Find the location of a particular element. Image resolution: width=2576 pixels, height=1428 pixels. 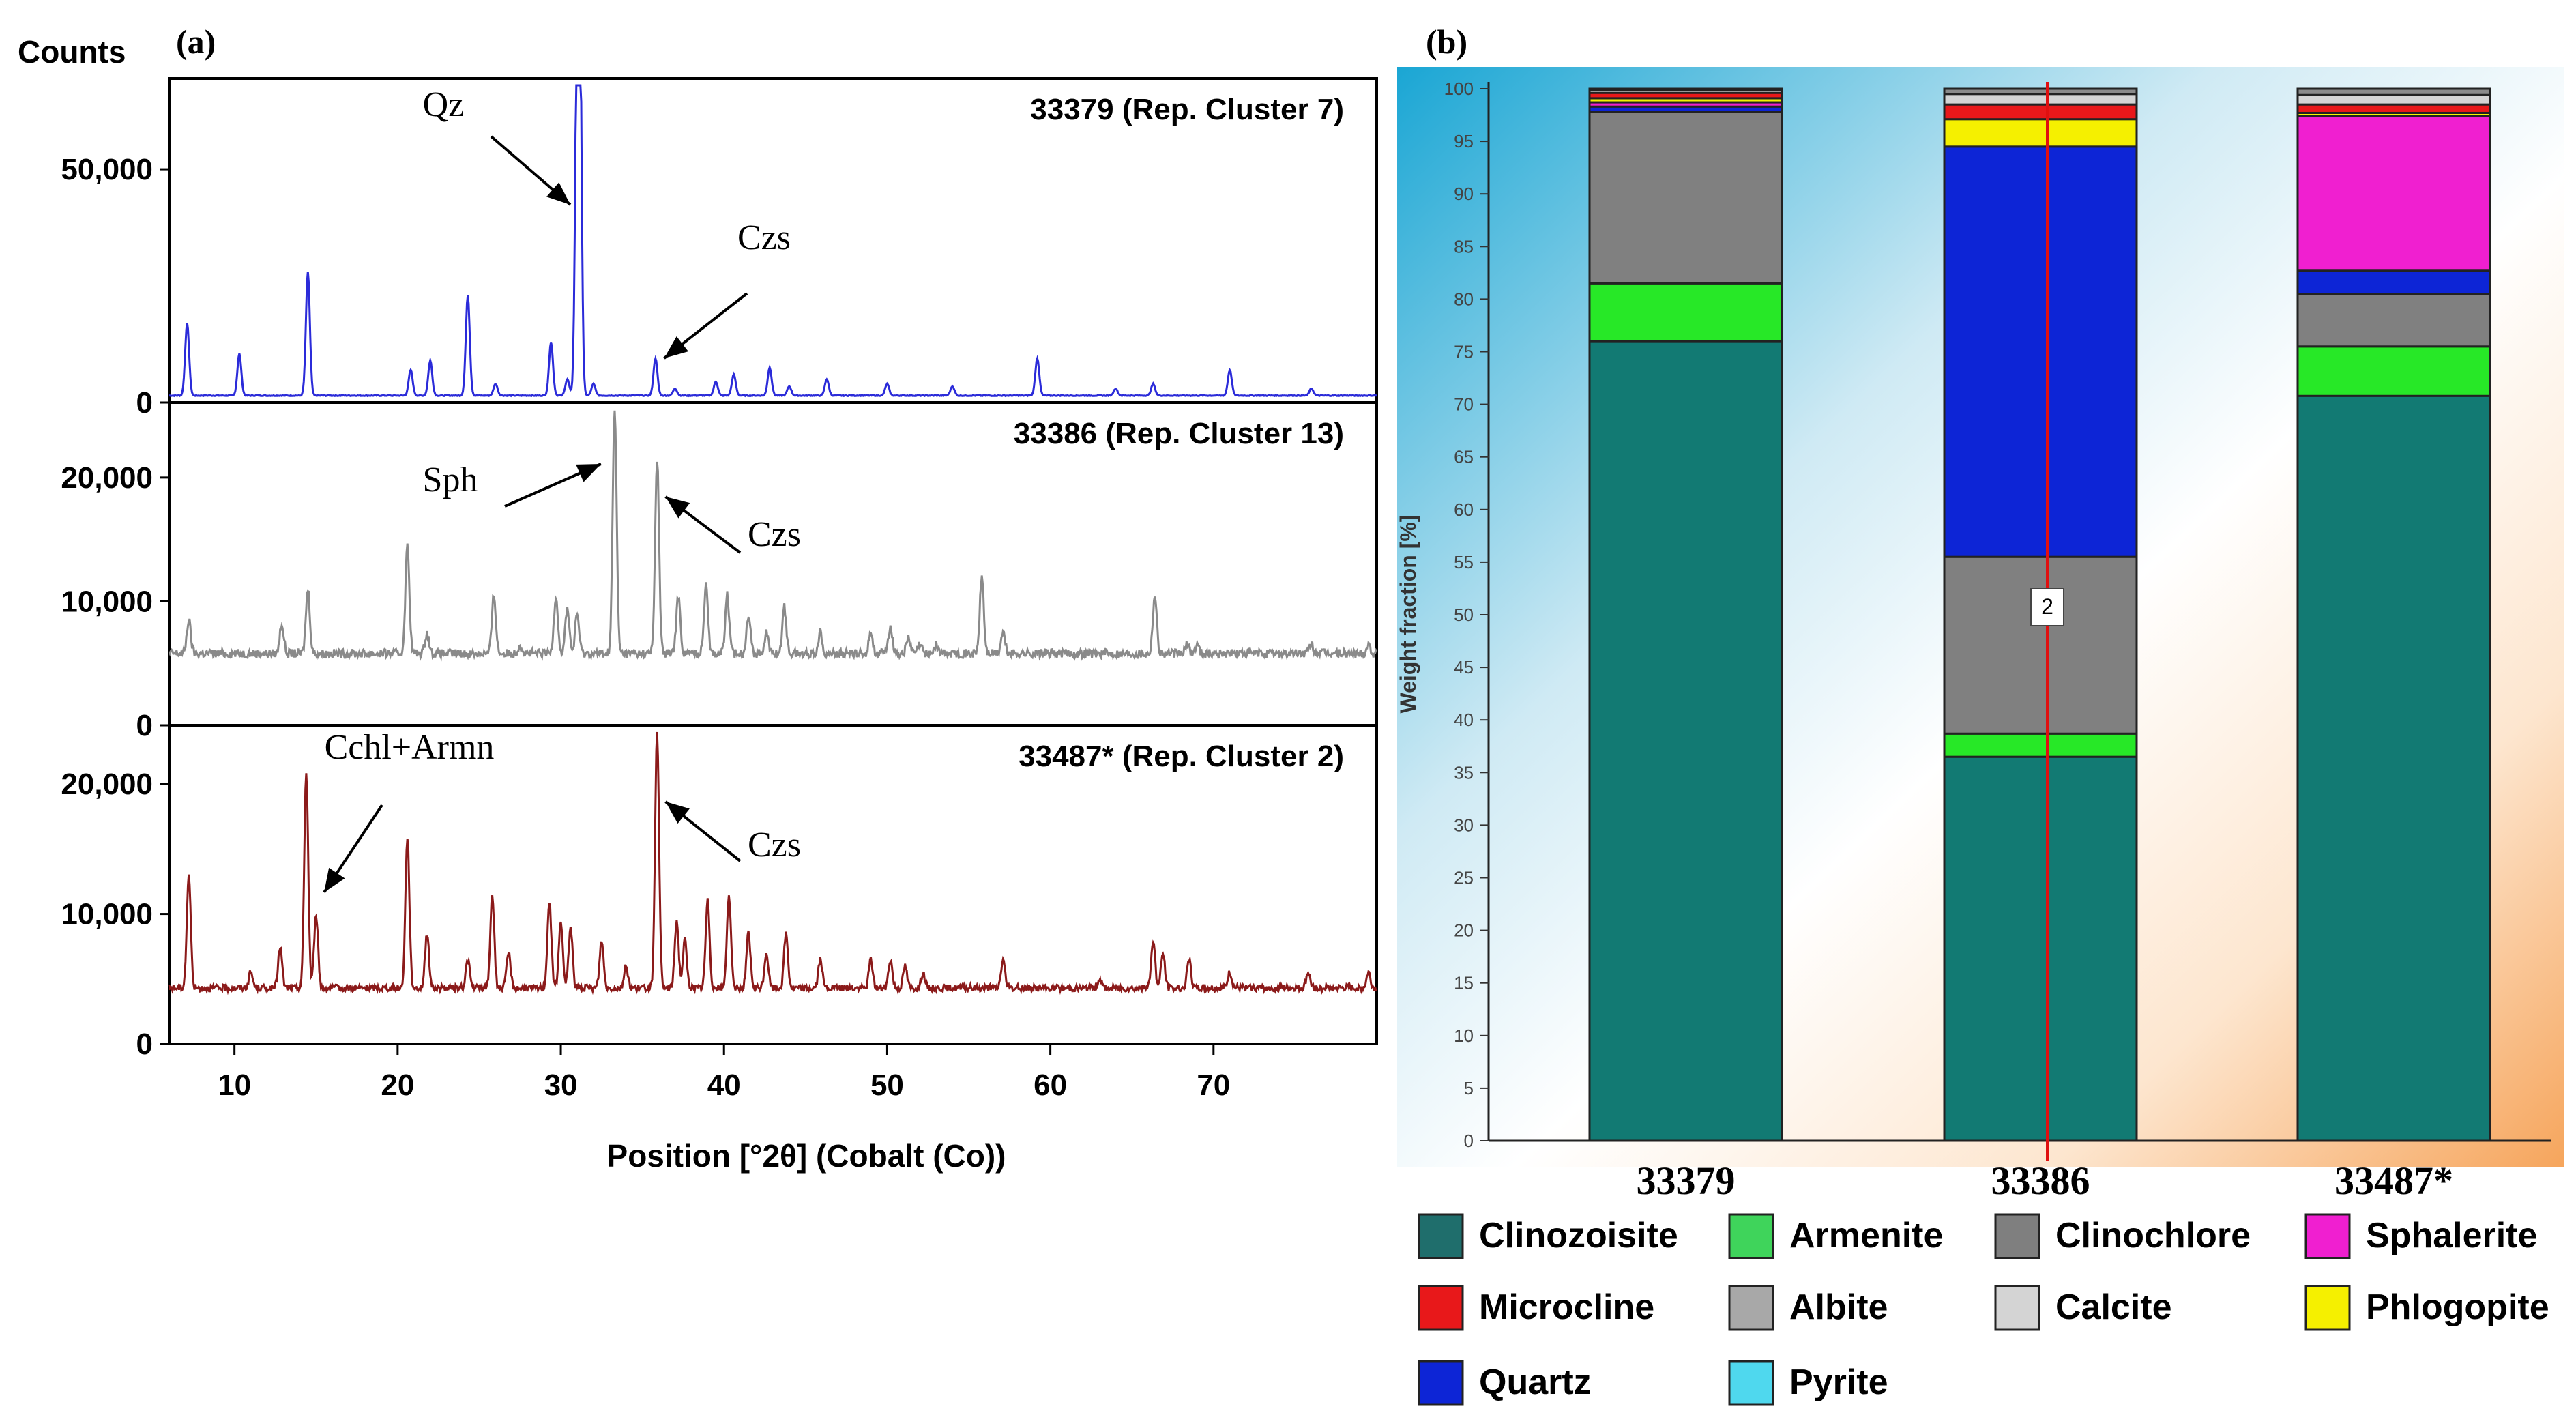

cursor-marker-label: 2 is located at coordinates (2047, 606).